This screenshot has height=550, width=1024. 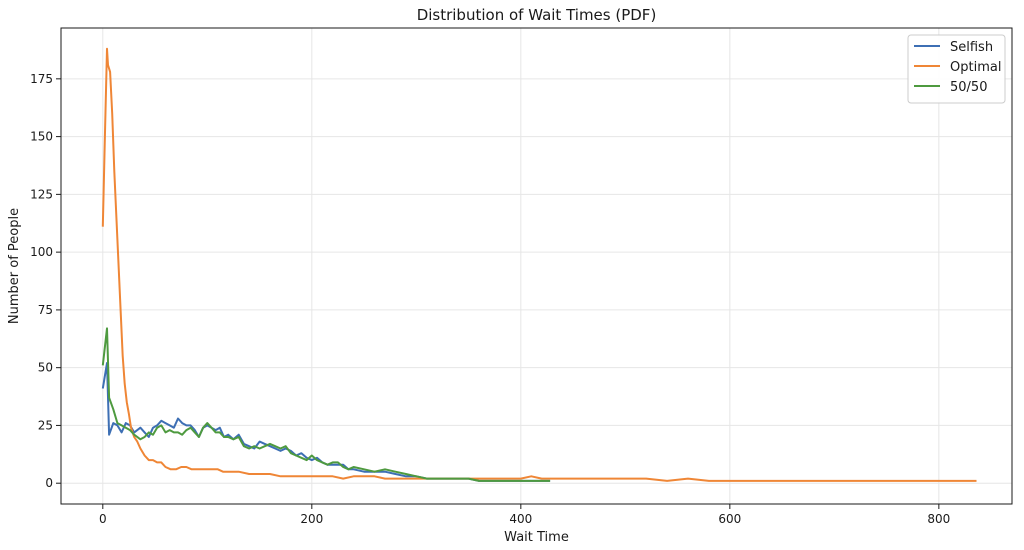 What do you see at coordinates (971, 47) in the screenshot?
I see `legend-label-selfish: Selfish` at bounding box center [971, 47].